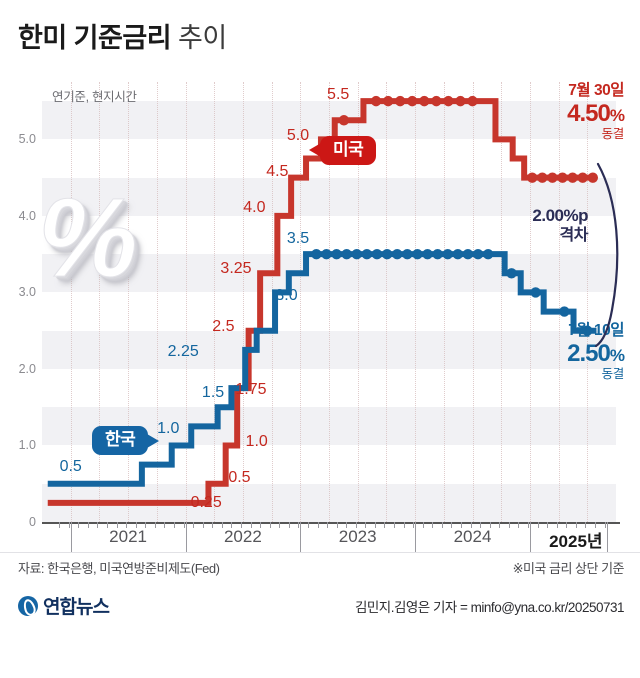 This screenshot has width=640, height=678. I want to click on callout-usa-number: 4.50, so click(589, 113).